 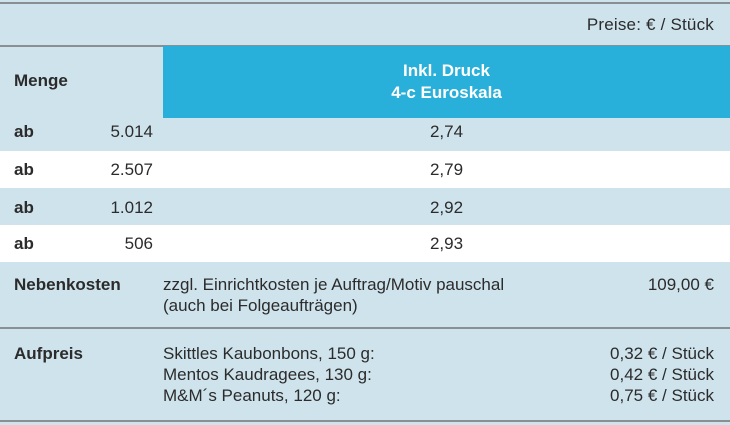 What do you see at coordinates (131, 207) in the screenshot?
I see `row-quantity: 1.012` at bounding box center [131, 207].